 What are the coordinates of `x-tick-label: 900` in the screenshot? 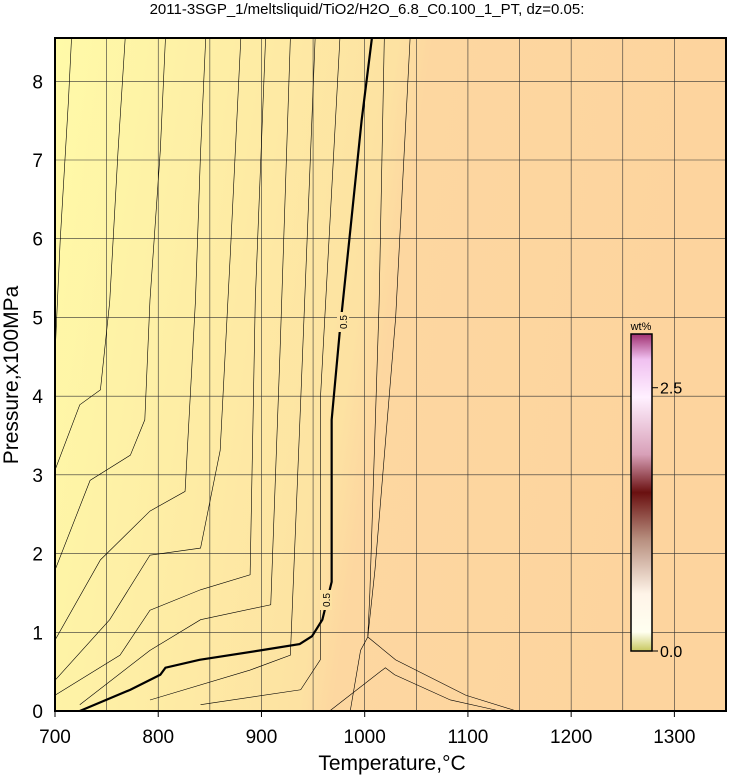 It's located at (262, 737).